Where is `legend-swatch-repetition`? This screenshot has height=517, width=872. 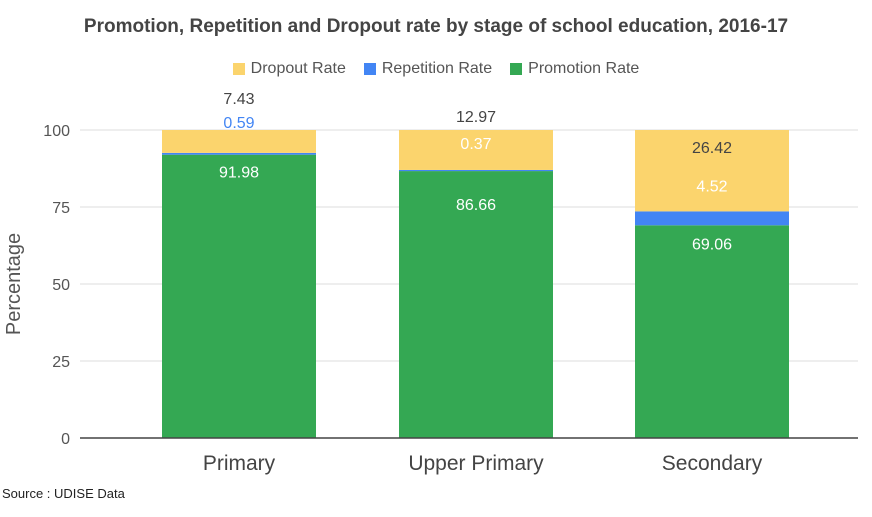 legend-swatch-repetition is located at coordinates (369, 69).